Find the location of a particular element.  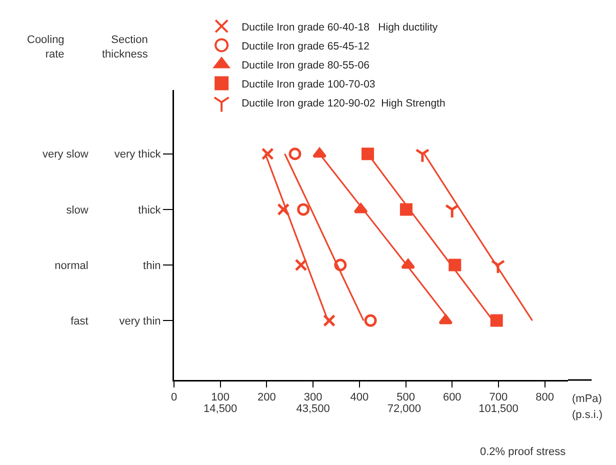

x-tick-label: 800 is located at coordinates (545, 398).